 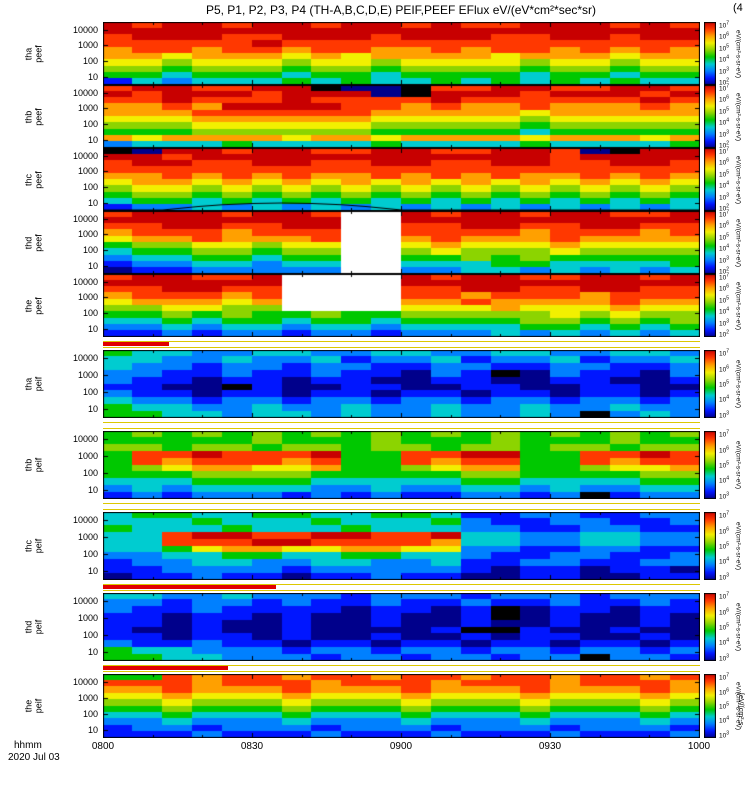 I want to click on x-tick-label: 0900, so click(x=401, y=746).